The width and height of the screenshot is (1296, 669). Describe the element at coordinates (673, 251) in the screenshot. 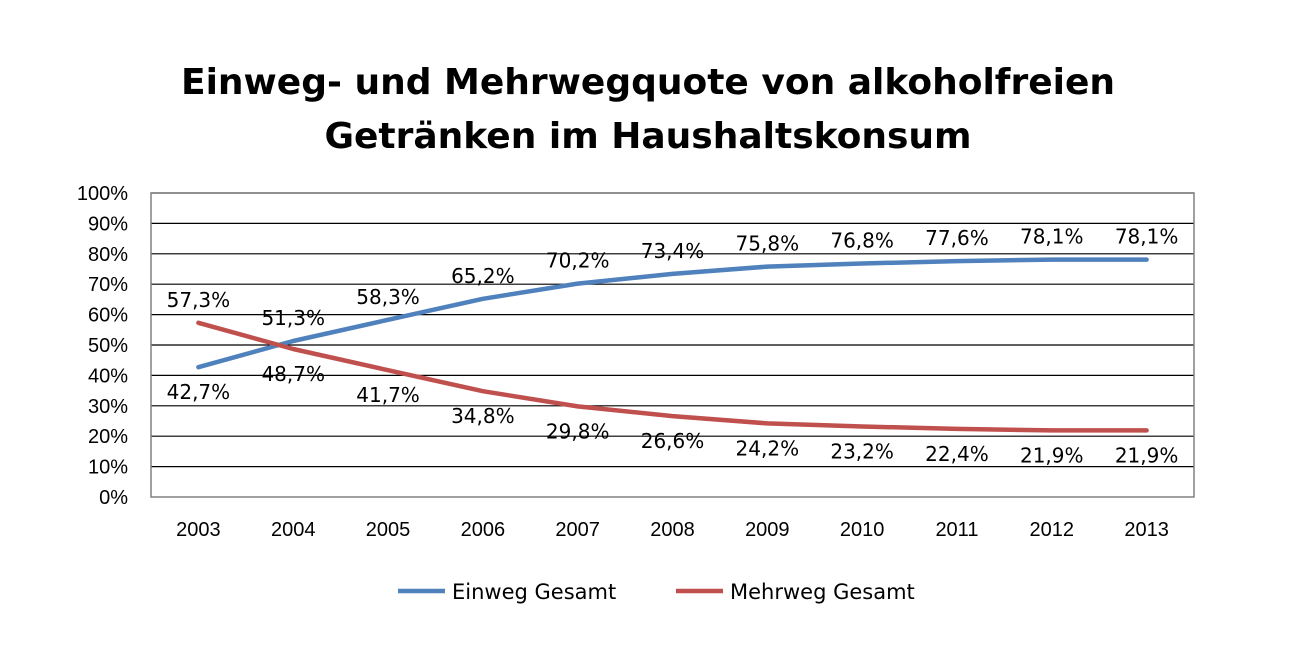

I see `data-label: 73,4%` at that location.